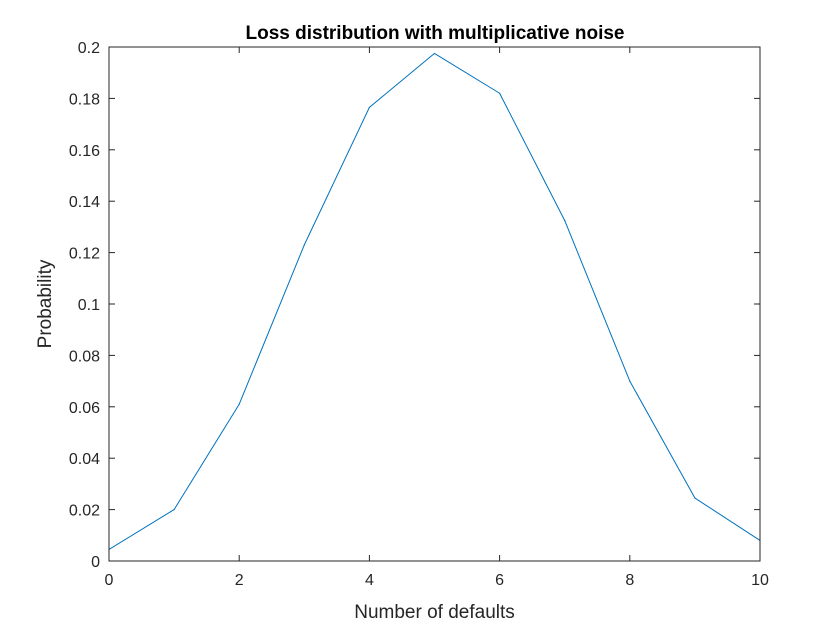 This screenshot has width=840, height=630. Describe the element at coordinates (45, 303) in the screenshot. I see `y-axis-label: Probability` at that location.